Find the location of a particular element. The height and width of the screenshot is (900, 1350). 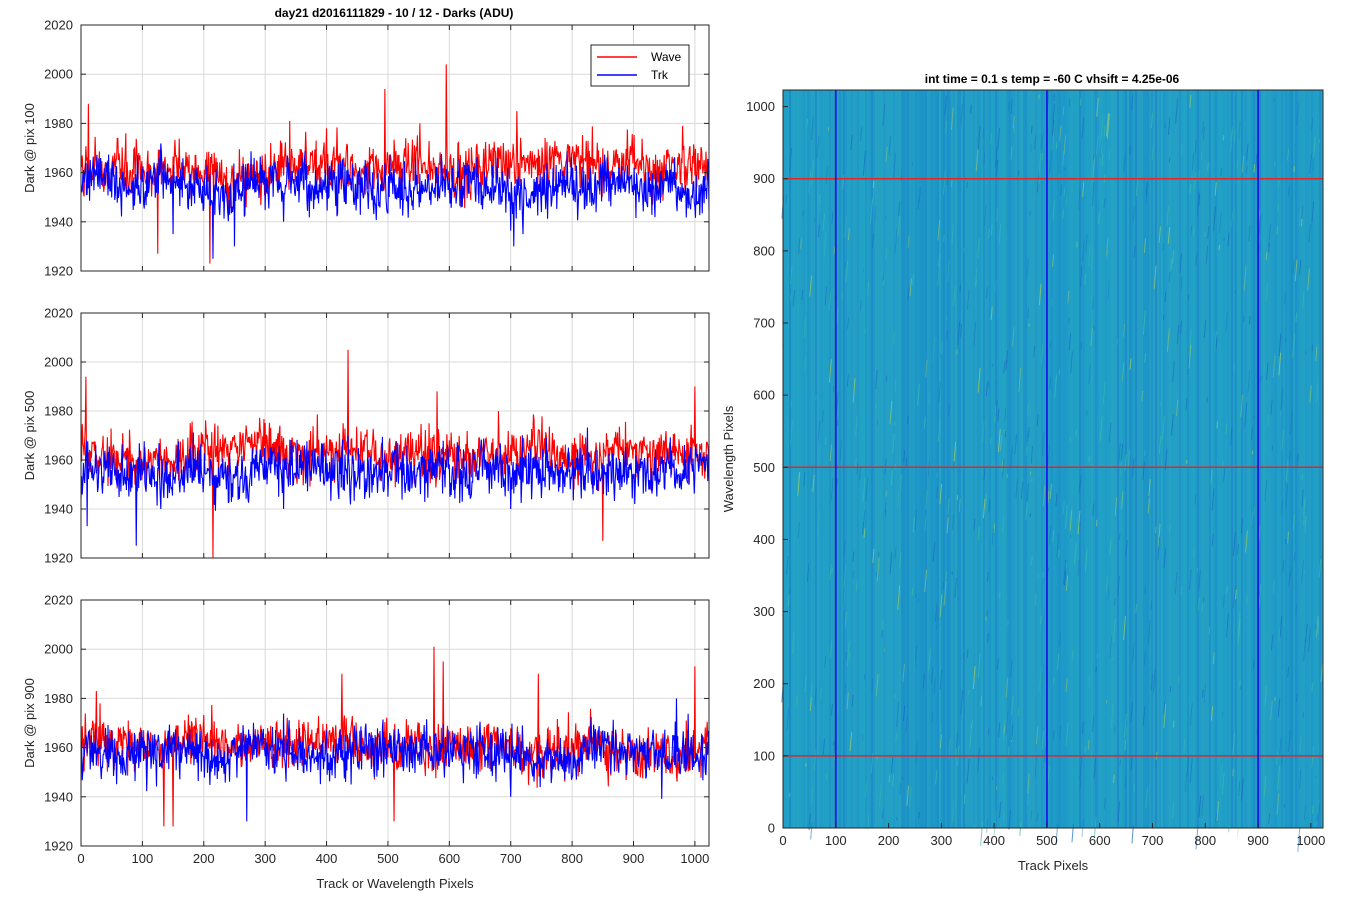

x-tick-label: 0 is located at coordinates (782, 840).